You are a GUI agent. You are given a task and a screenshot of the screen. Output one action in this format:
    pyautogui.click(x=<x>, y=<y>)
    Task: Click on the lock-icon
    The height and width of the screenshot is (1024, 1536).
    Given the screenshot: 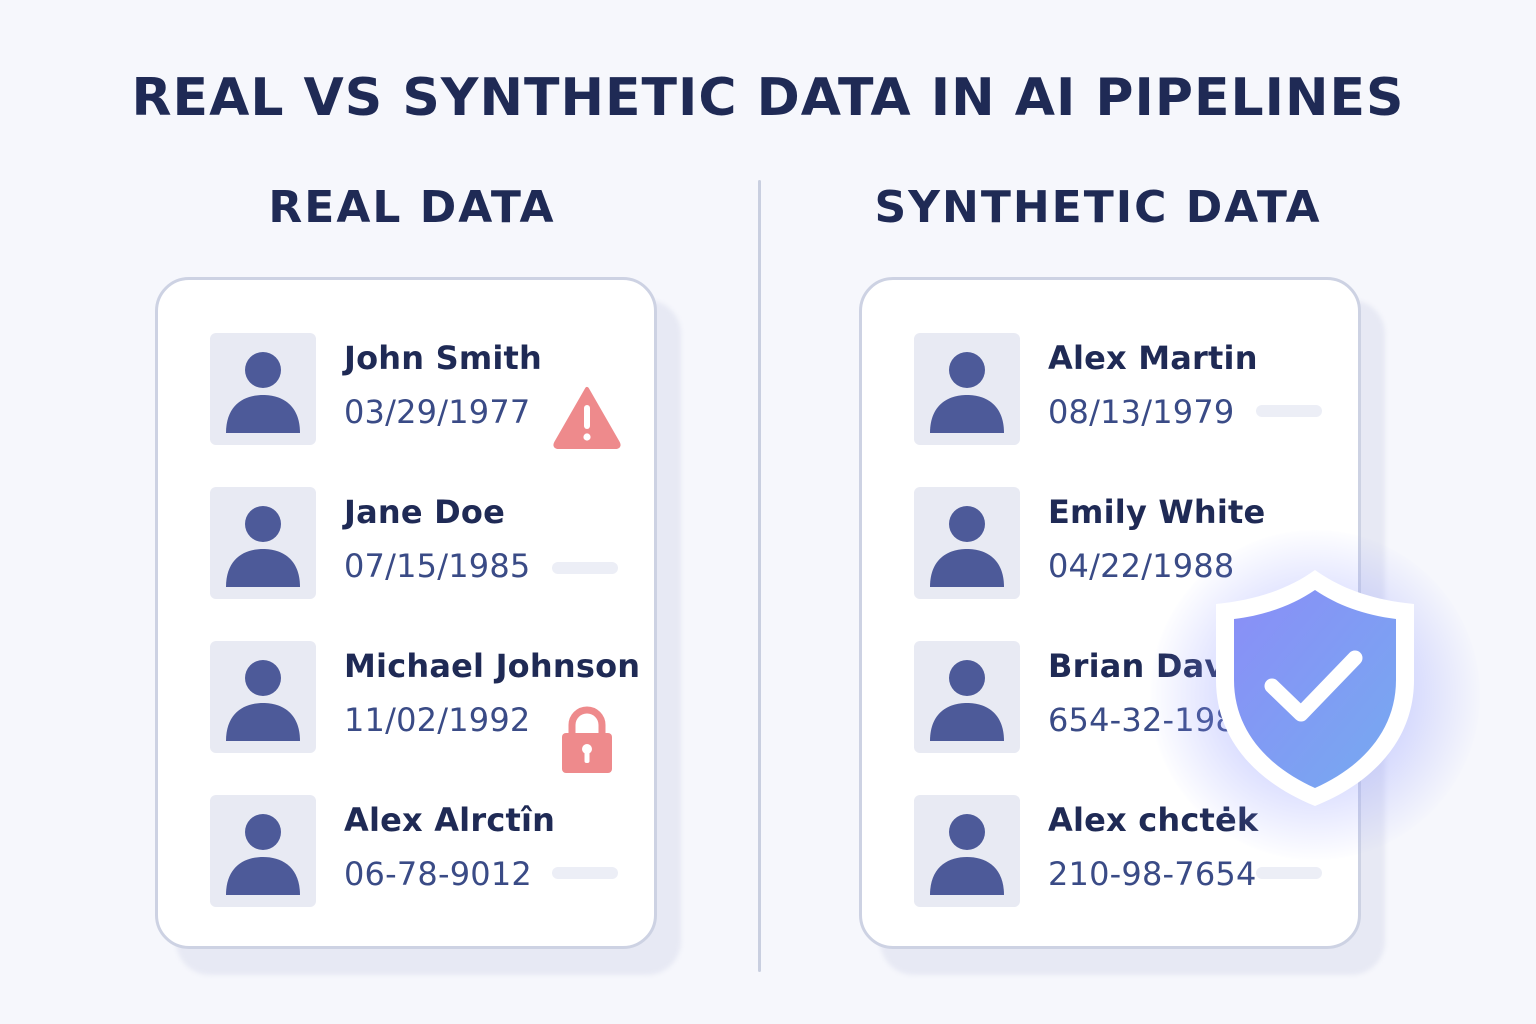 What is the action you would take?
    pyautogui.click(x=587, y=739)
    